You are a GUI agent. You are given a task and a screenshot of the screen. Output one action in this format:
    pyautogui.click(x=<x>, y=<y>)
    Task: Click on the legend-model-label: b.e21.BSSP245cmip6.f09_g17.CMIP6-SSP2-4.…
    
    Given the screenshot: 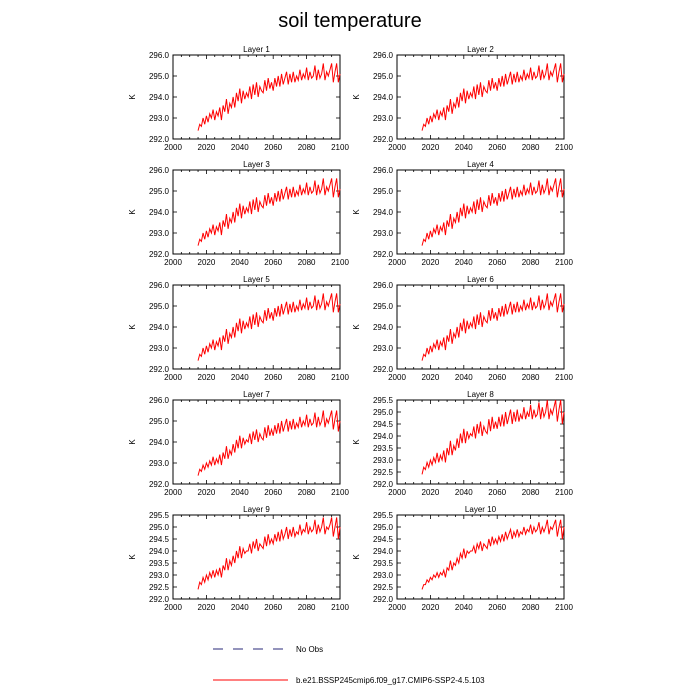 What is the action you would take?
    pyautogui.click(x=390, y=680)
    